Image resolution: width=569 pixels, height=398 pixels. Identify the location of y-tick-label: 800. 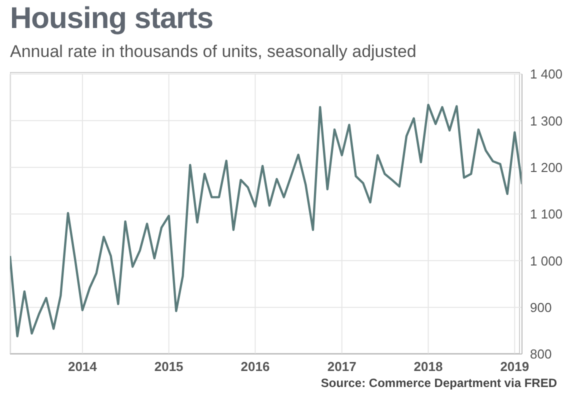
(541, 354).